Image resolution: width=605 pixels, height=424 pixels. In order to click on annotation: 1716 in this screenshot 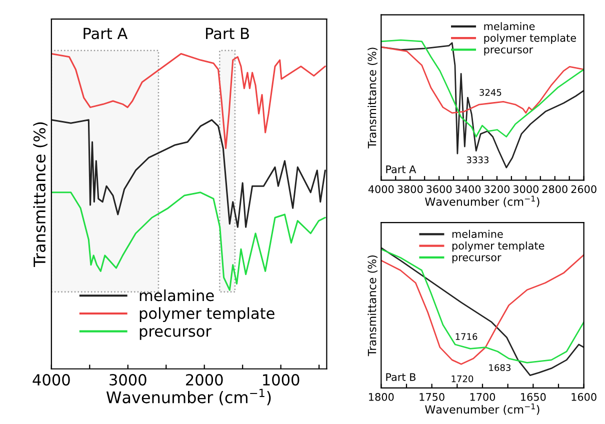, I will do `click(467, 336)`.